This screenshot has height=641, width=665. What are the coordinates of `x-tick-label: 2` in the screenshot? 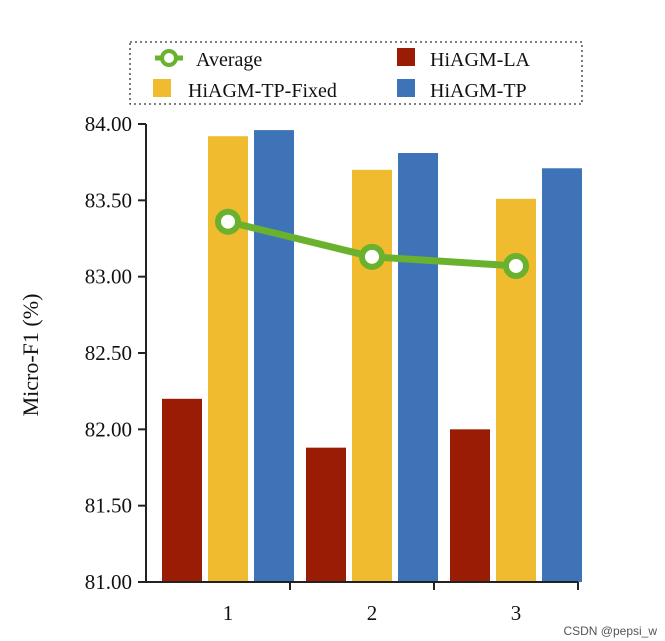 It's located at (372, 613).